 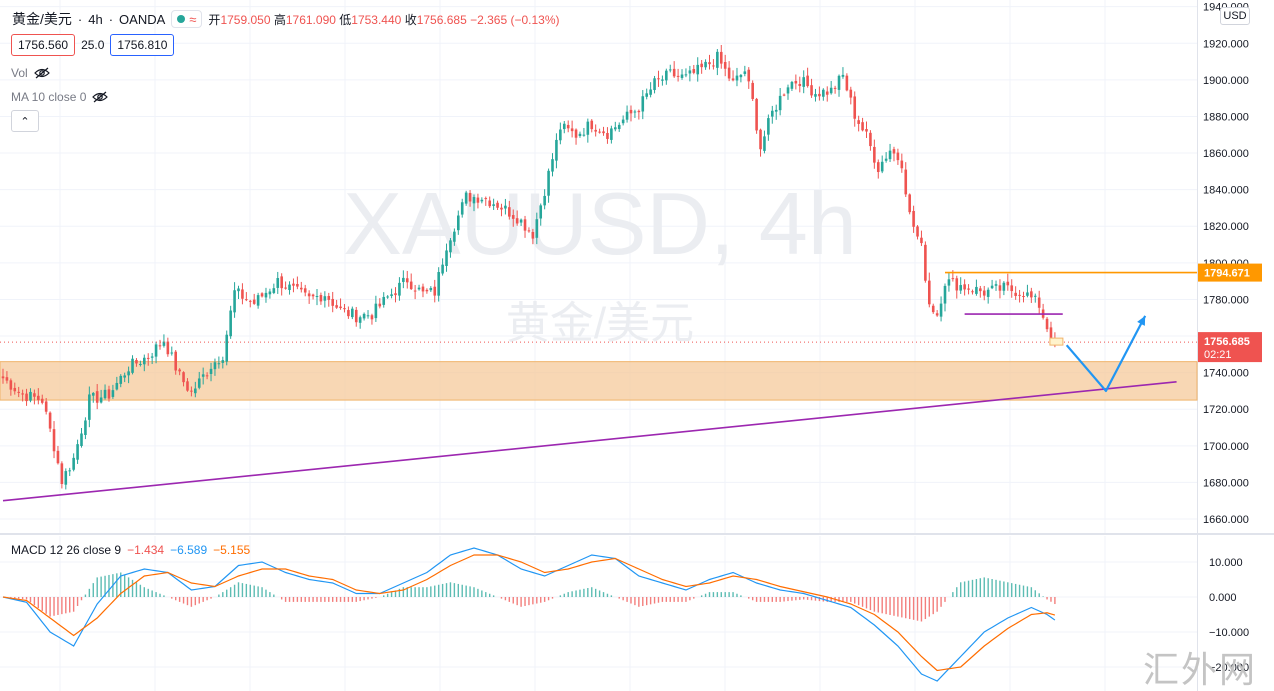 I want to click on support-zone, so click(x=599, y=381).